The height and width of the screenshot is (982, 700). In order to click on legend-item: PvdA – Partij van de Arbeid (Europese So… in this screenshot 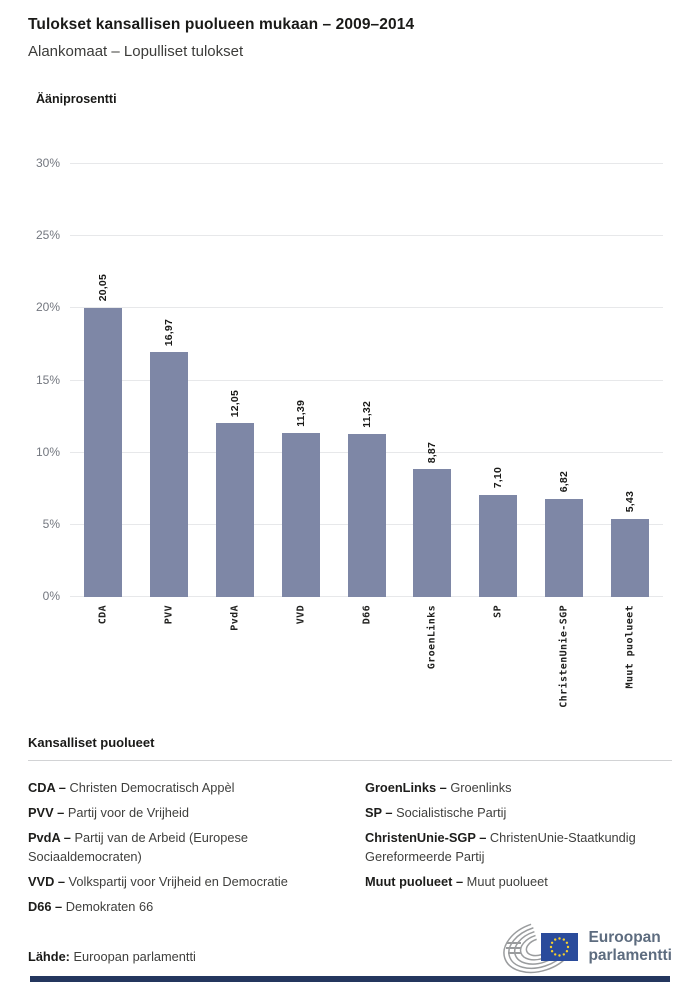, I will do `click(181, 848)`.